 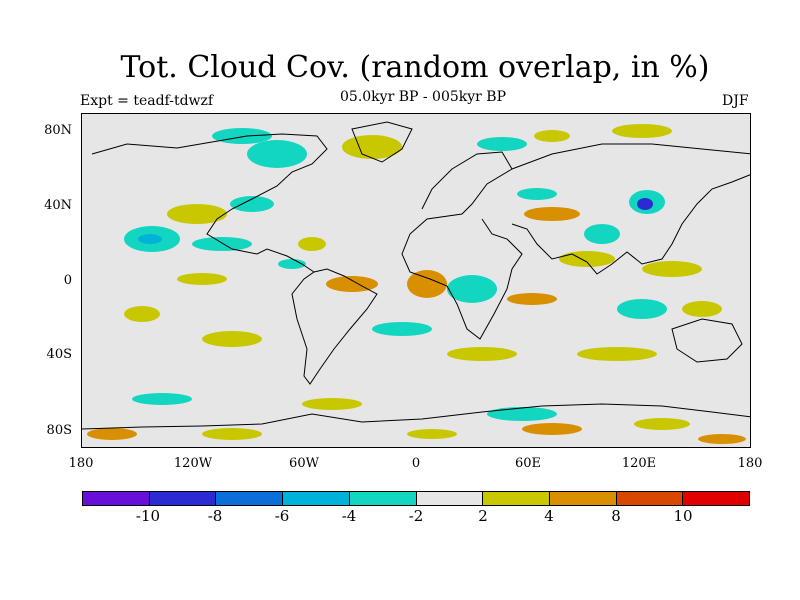 I want to click on asia-coast, so click(x=630, y=209).